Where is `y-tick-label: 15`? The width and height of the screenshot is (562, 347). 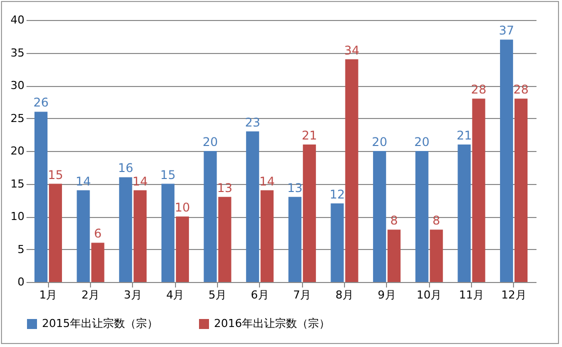 y-tick-label: 15 is located at coordinates (17, 183).